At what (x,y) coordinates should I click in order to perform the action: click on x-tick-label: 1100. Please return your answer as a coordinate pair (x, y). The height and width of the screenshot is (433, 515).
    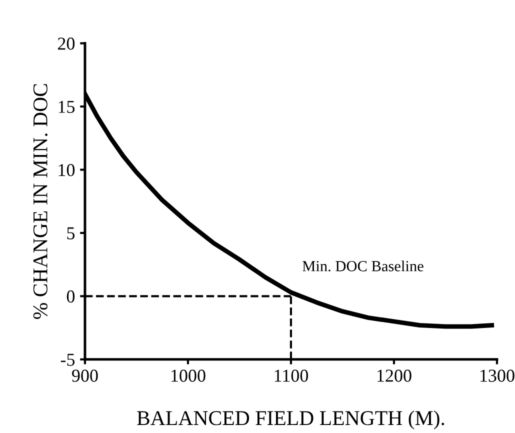
    Looking at the image, I should click on (291, 376).